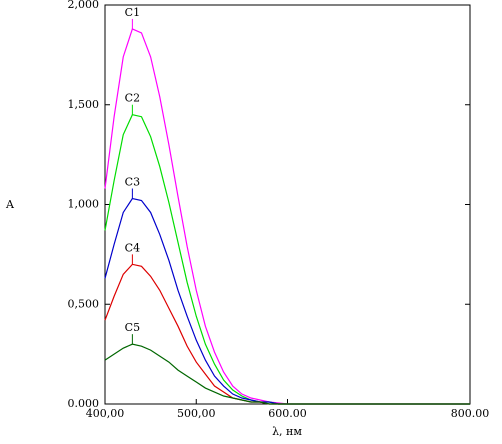  What do you see at coordinates (84, 403) in the screenshot?
I see `y-tick-label: 0.000` at bounding box center [84, 403].